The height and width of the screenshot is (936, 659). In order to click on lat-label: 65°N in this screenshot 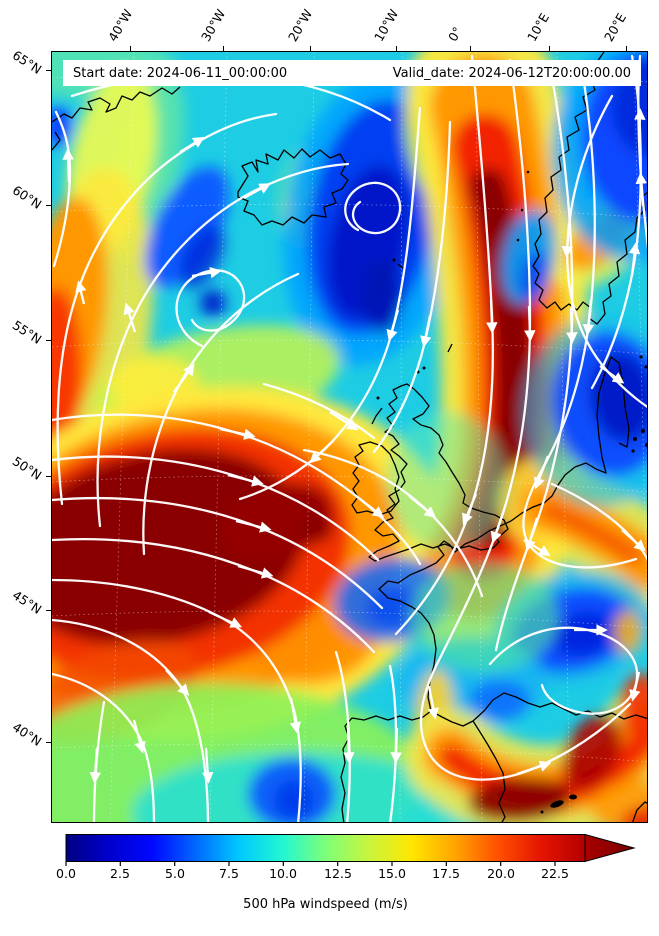, I will do `click(27, 61)`.